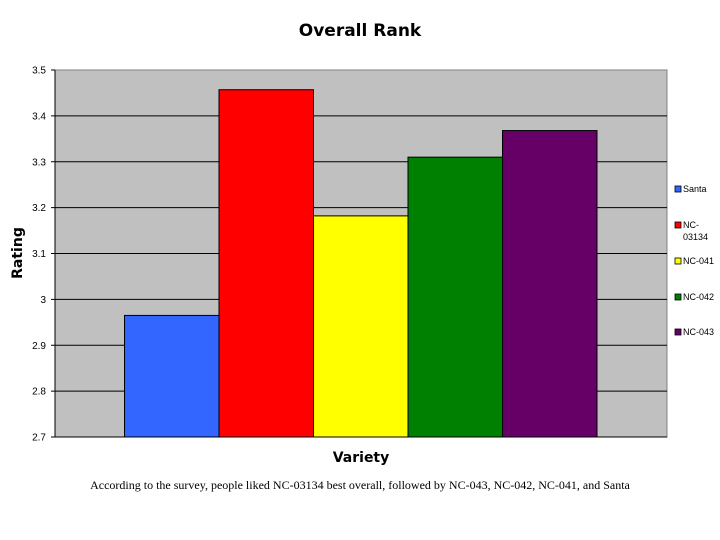 Image resolution: width=720 pixels, height=540 pixels. Describe the element at coordinates (39, 162) in the screenshot. I see `y-tick-label: 3.3` at that location.